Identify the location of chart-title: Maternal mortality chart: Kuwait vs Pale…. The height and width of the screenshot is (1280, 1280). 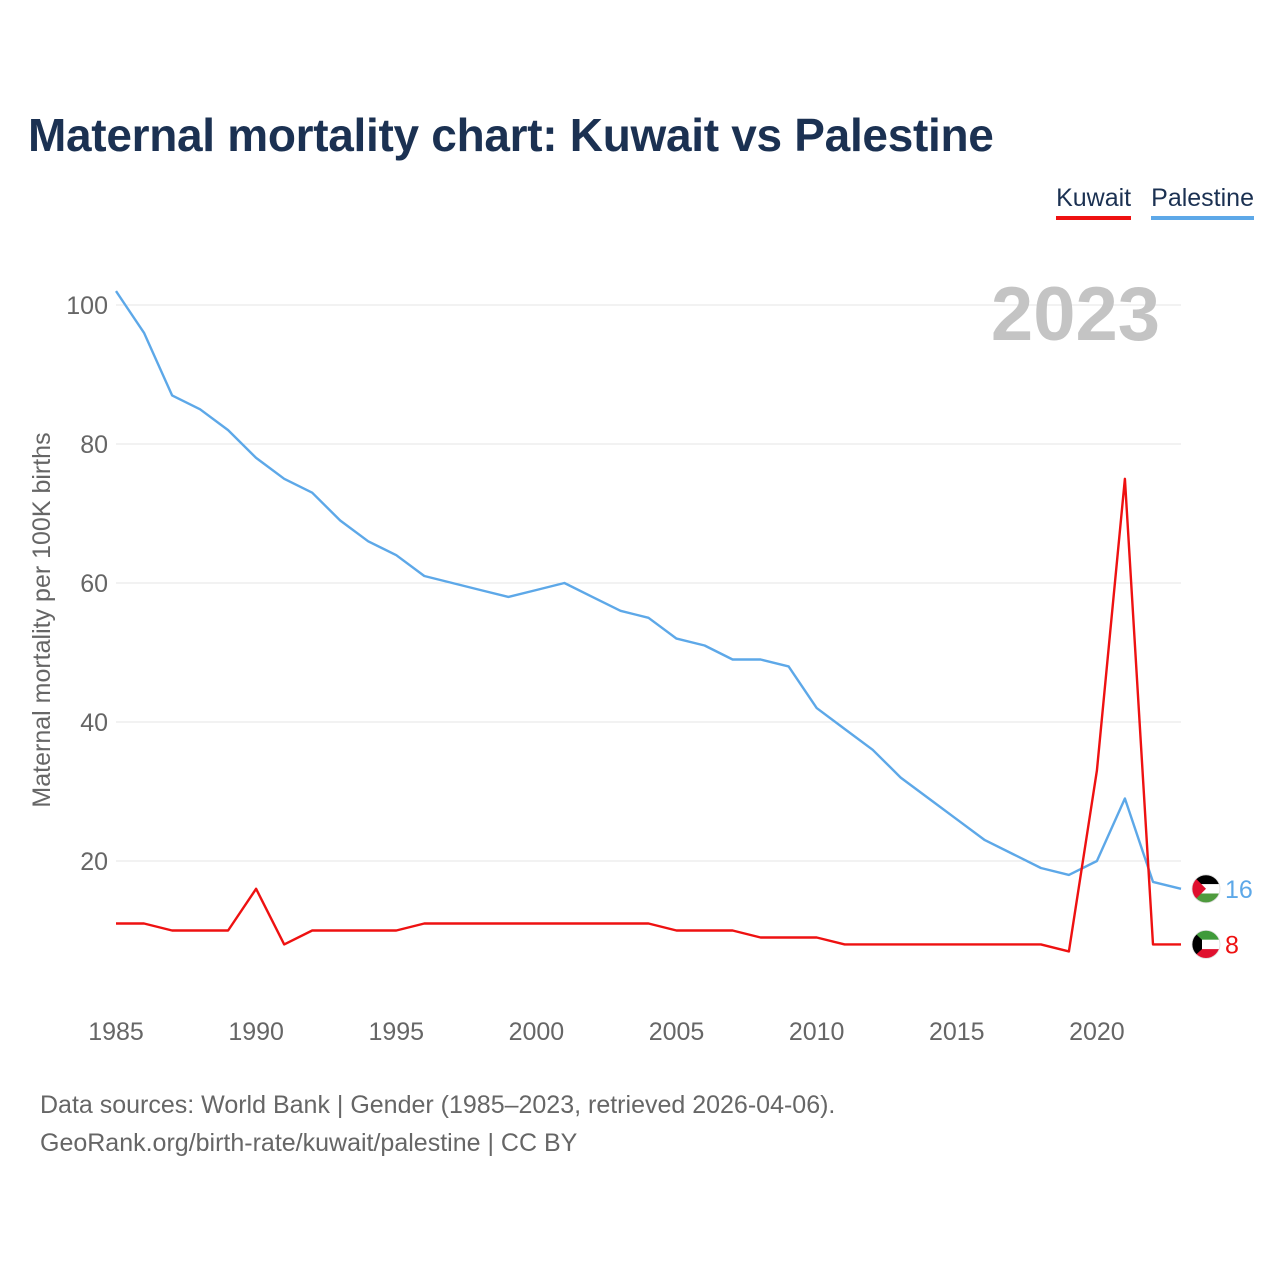
(511, 135).